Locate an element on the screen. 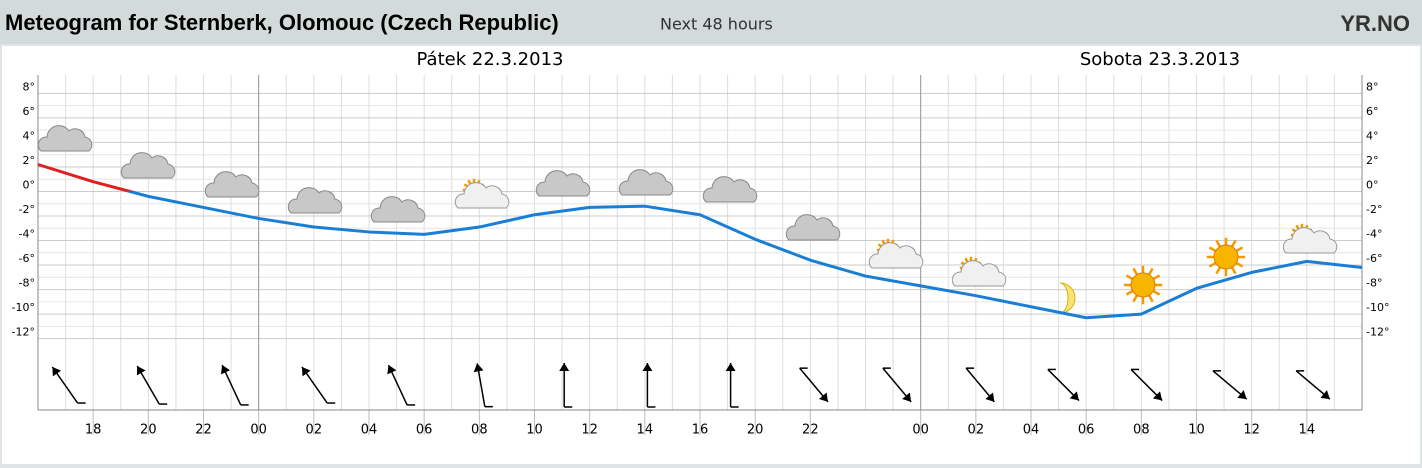 The width and height of the screenshot is (1422, 468). y-tick-label: -12° is located at coordinates (23, 332).